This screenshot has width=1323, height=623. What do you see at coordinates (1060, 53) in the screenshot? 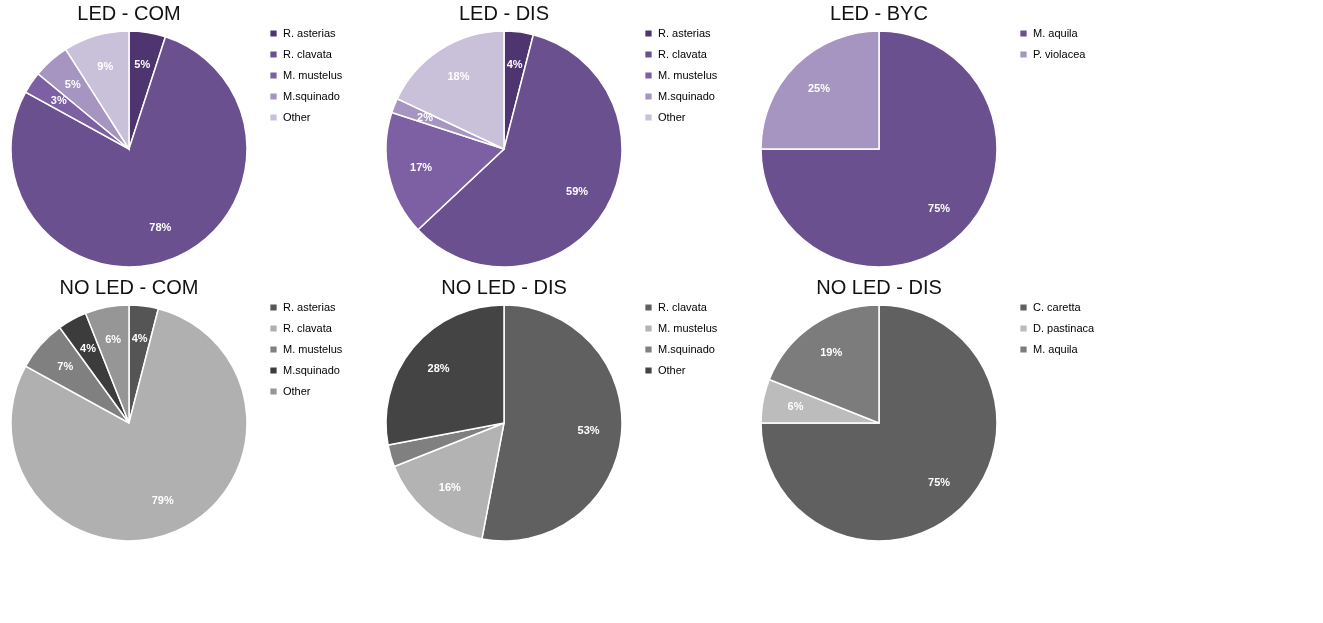
I see `legend-label: P. violacea` at bounding box center [1060, 53].